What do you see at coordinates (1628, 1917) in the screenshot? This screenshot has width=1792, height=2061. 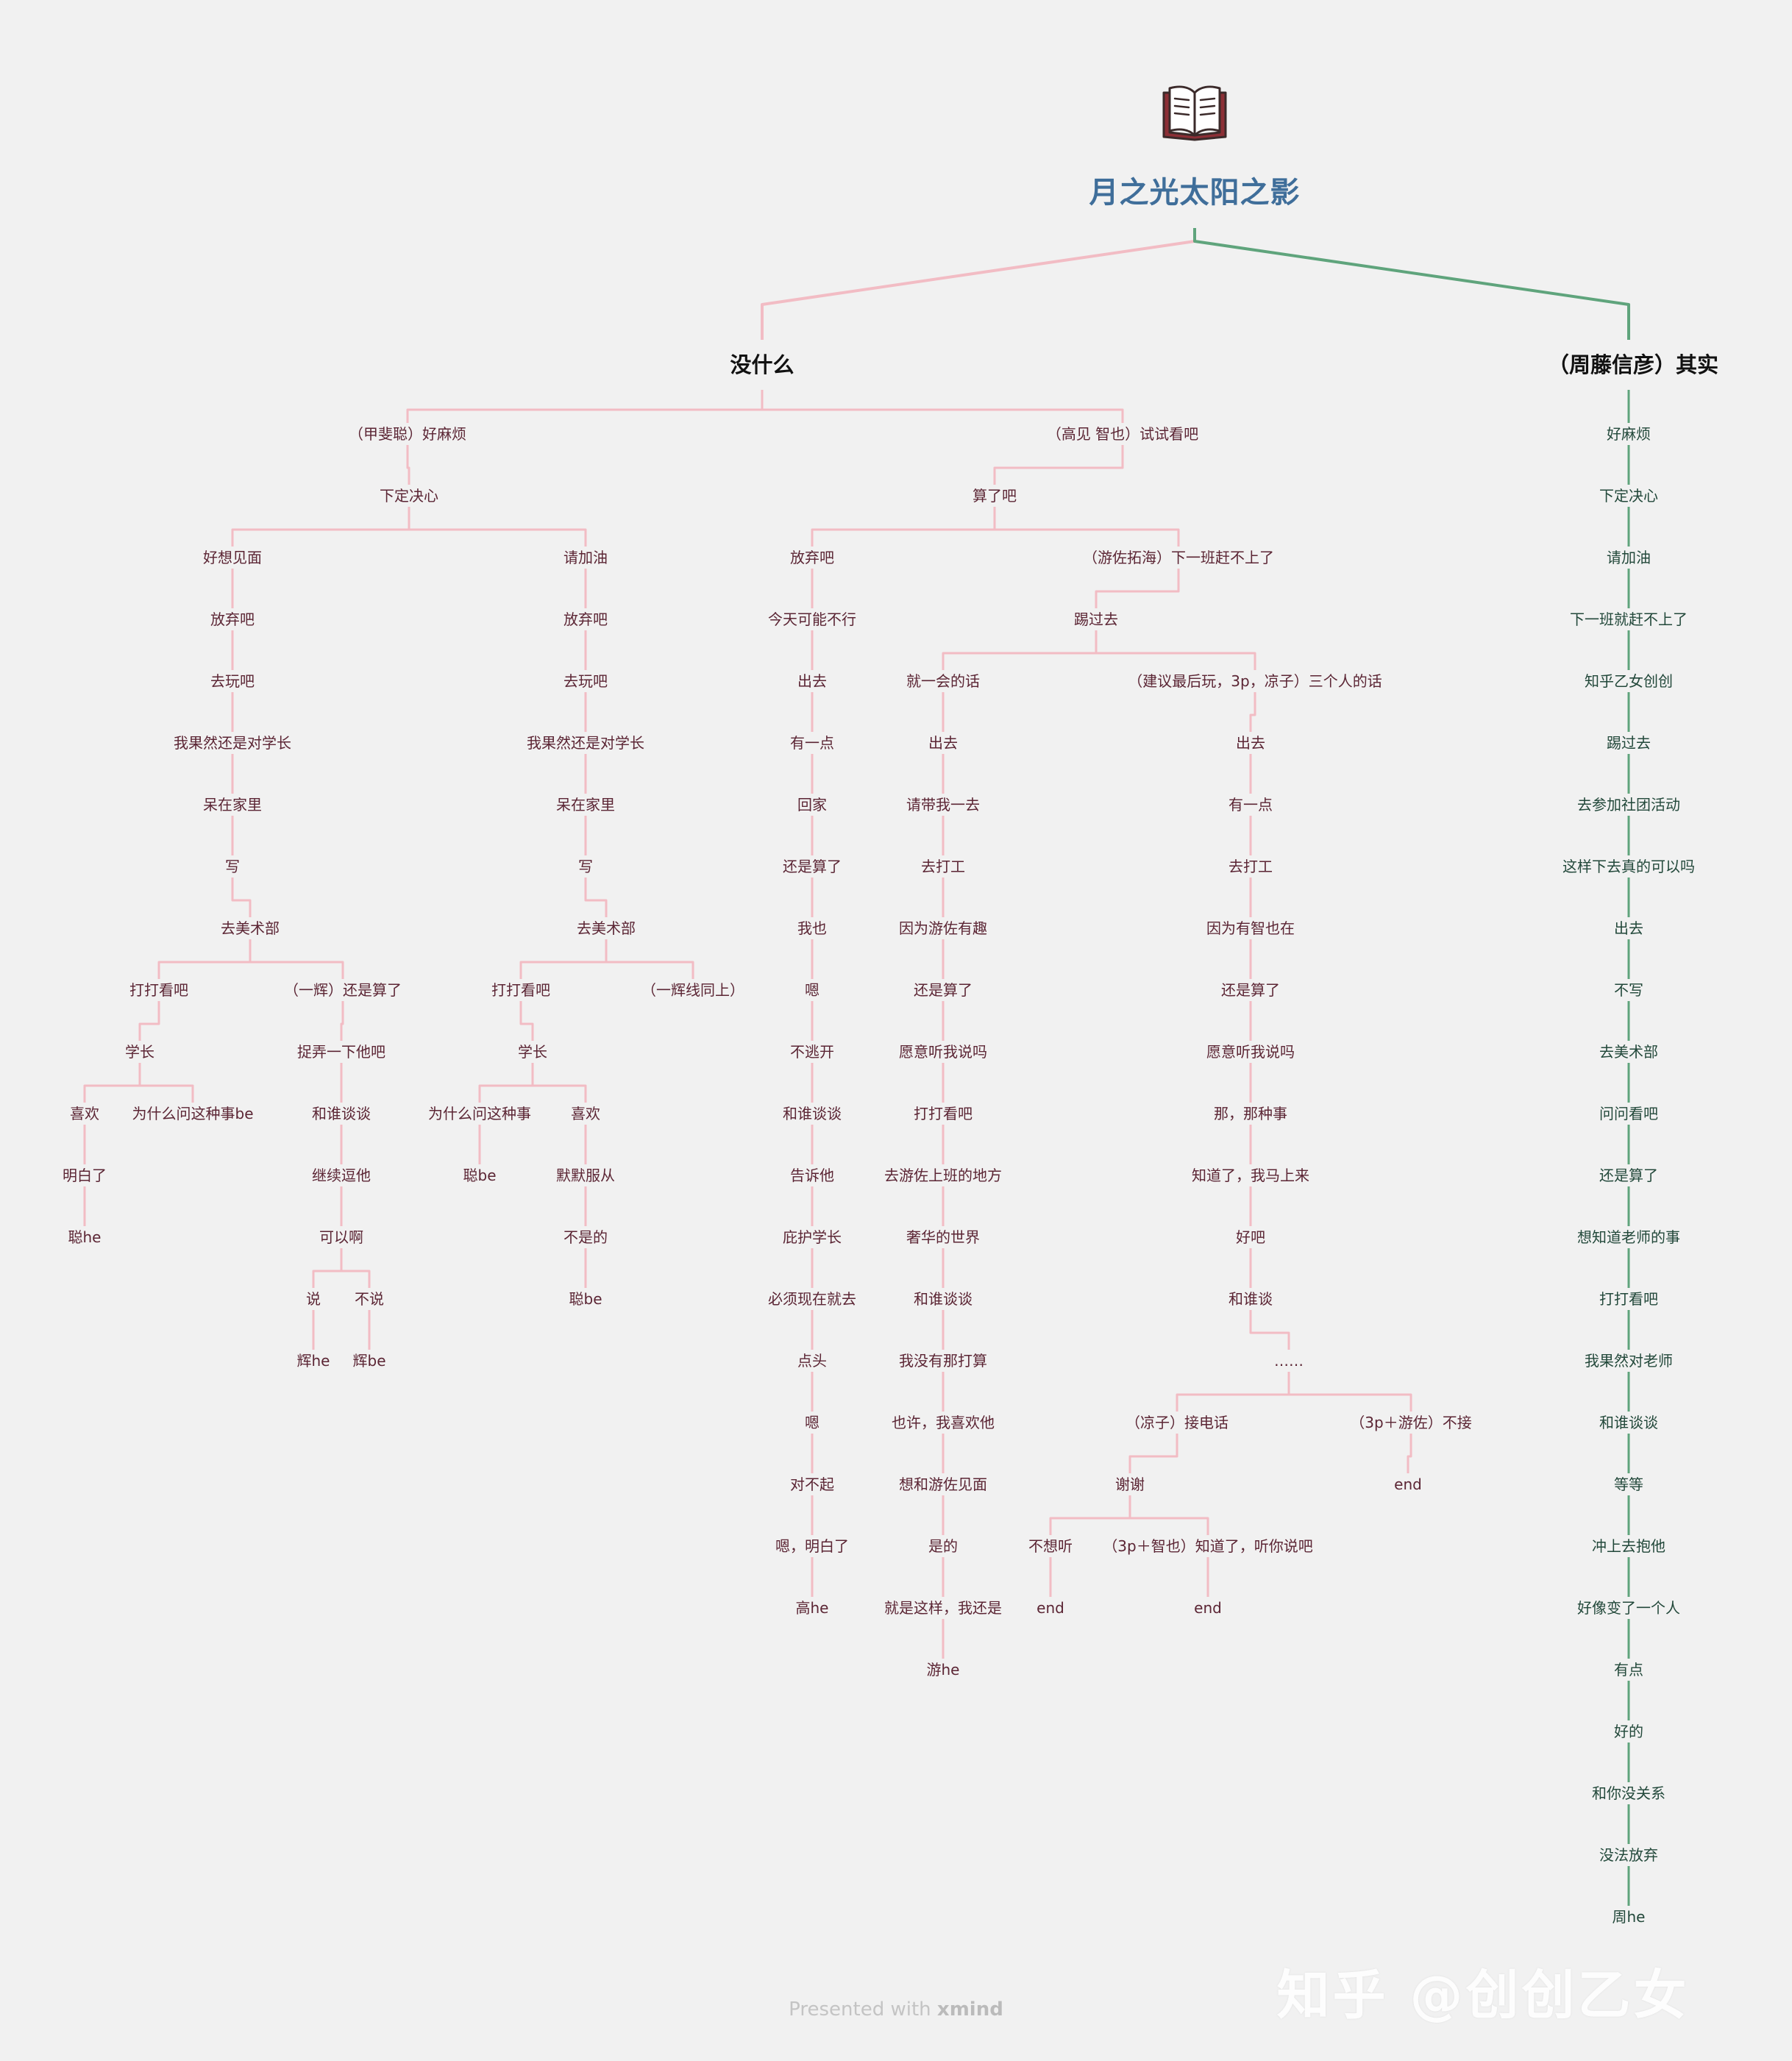 I see `tree-node-r25: 周he` at bounding box center [1628, 1917].